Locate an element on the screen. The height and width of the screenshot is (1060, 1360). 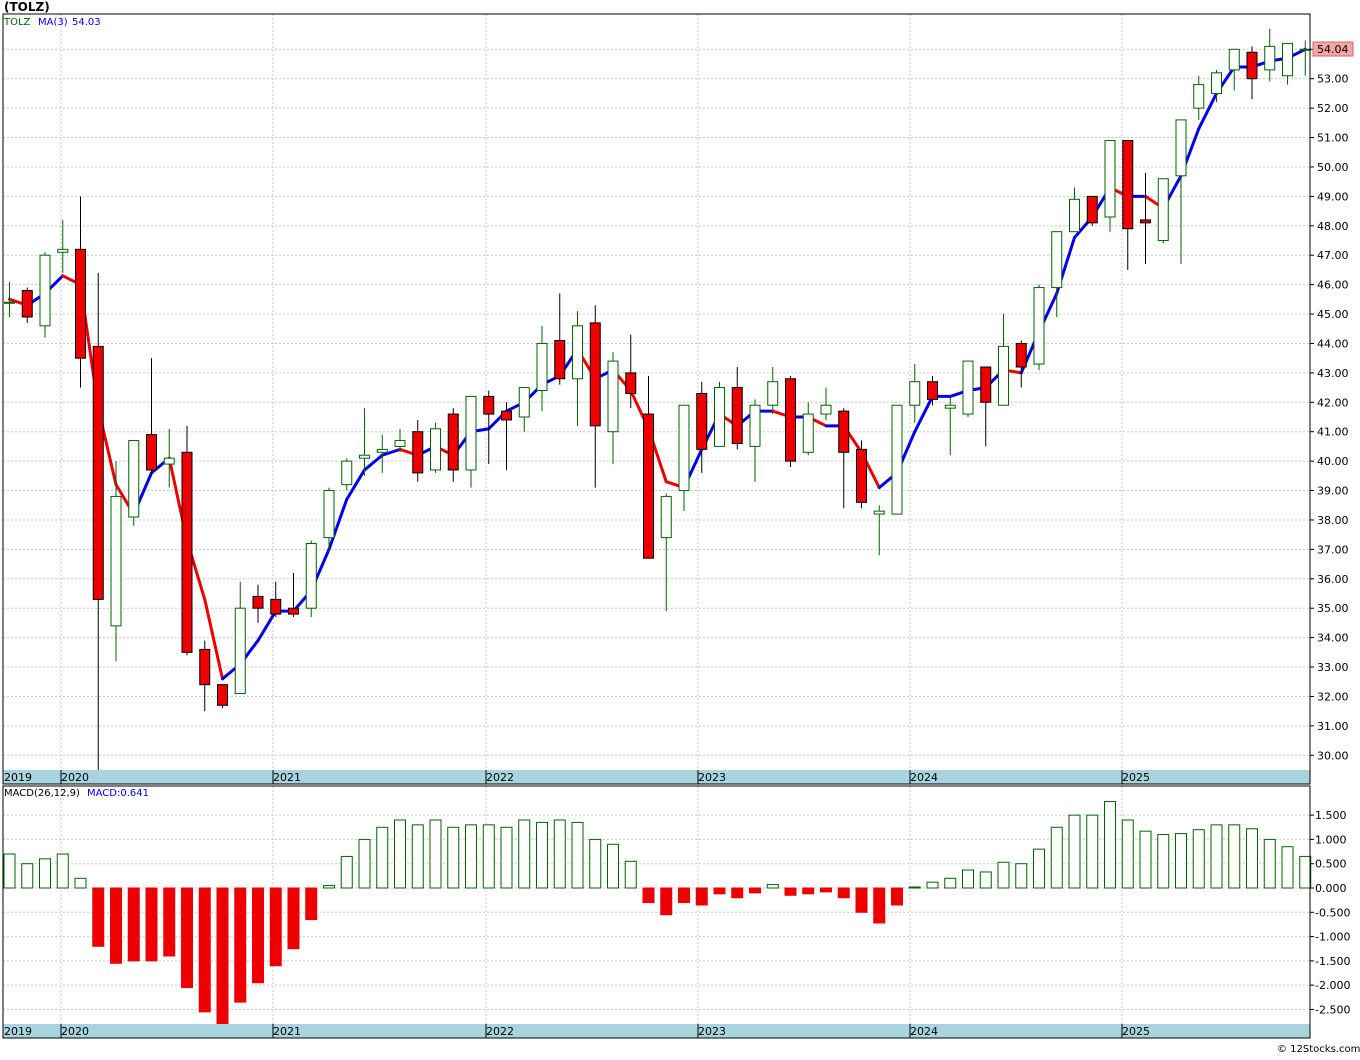
price-tick-label: 47.00 is located at coordinates (1333, 255).